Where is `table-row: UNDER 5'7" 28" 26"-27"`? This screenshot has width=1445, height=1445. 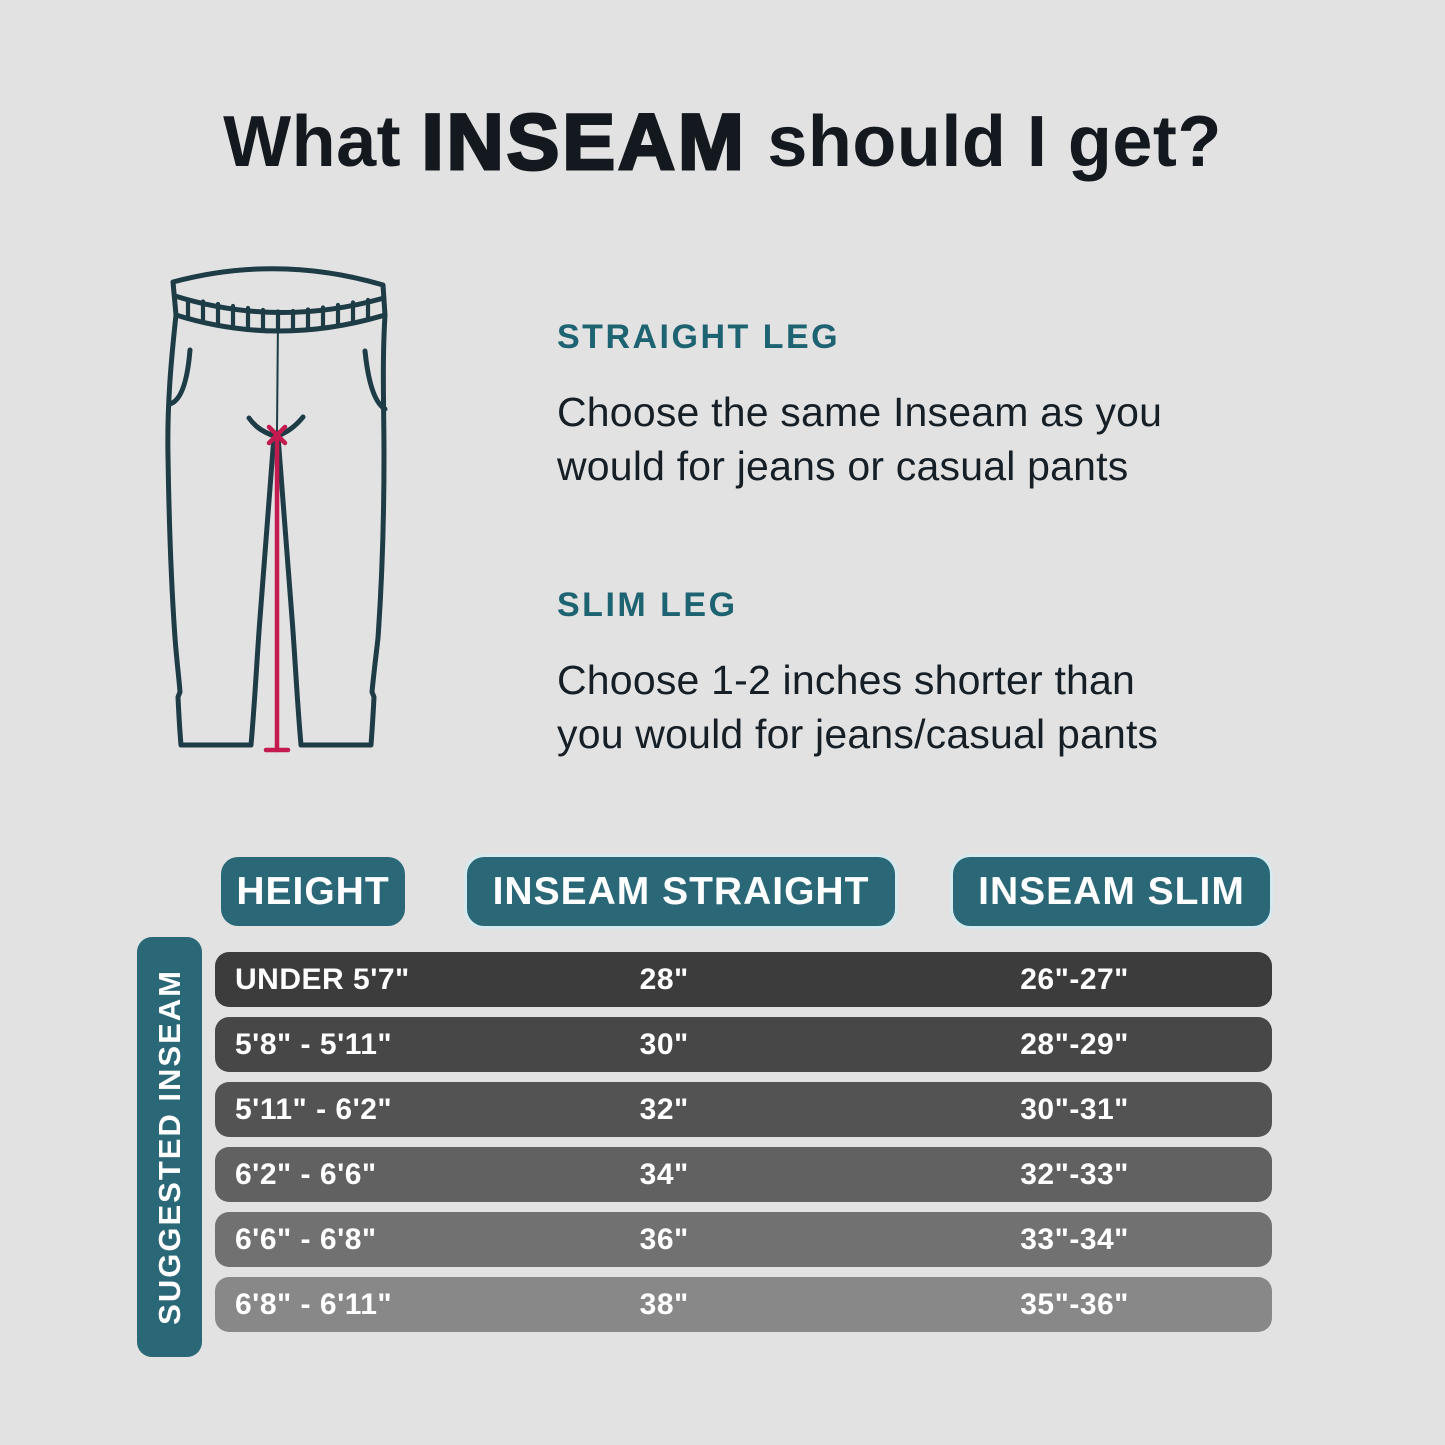 table-row: UNDER 5'7" 28" 26"-27" is located at coordinates (743, 979).